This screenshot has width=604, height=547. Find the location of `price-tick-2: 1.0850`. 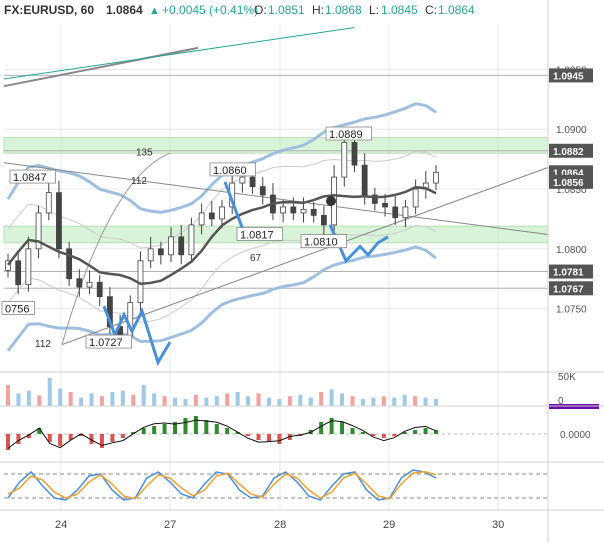

price-tick-2: 1.0850 is located at coordinates (571, 190).